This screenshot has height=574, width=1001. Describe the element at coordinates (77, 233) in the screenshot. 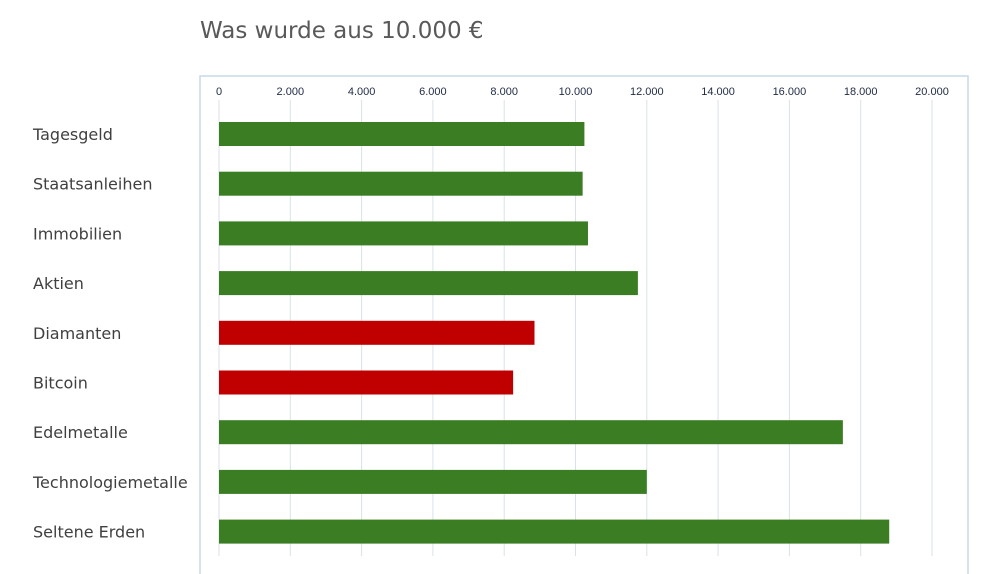

I see `category-label: Immobilien` at that location.